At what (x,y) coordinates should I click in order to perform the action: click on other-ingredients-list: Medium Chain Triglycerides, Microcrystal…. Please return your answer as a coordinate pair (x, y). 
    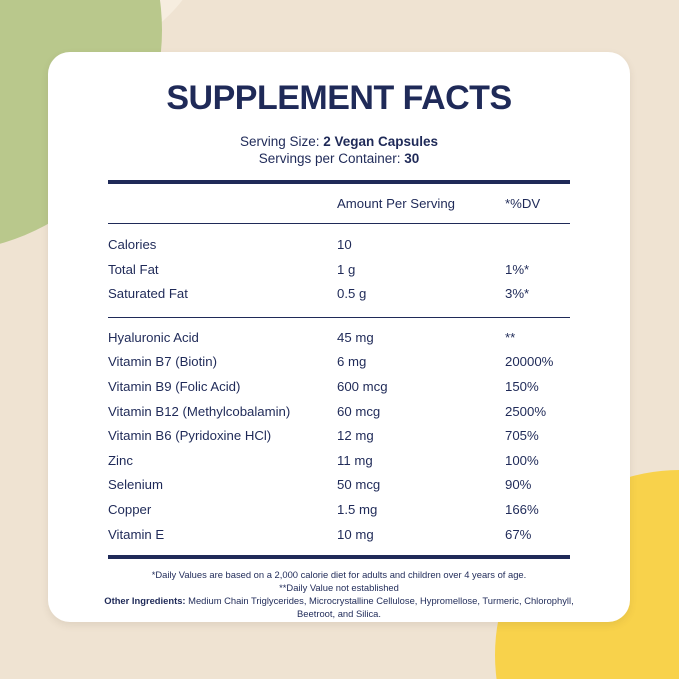
    Looking at the image, I should click on (381, 607).